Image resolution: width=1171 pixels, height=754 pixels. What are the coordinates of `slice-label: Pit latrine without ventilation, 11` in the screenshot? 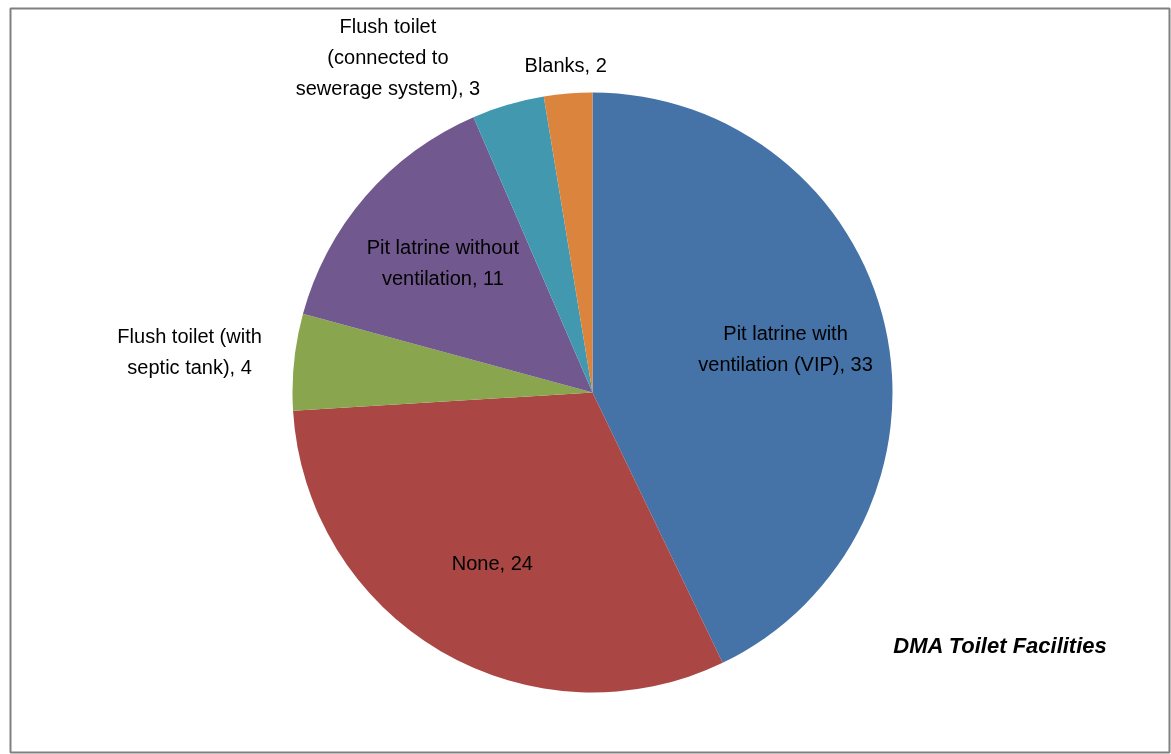 It's located at (443, 263).